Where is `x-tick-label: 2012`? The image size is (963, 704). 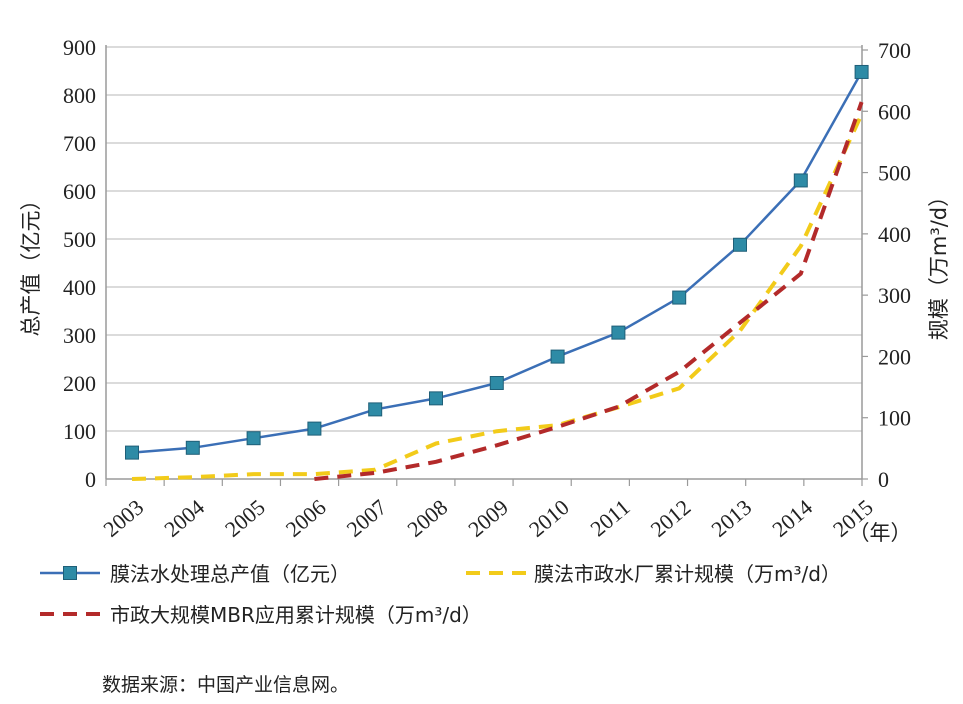 x-tick-label: 2012 is located at coordinates (671, 517).